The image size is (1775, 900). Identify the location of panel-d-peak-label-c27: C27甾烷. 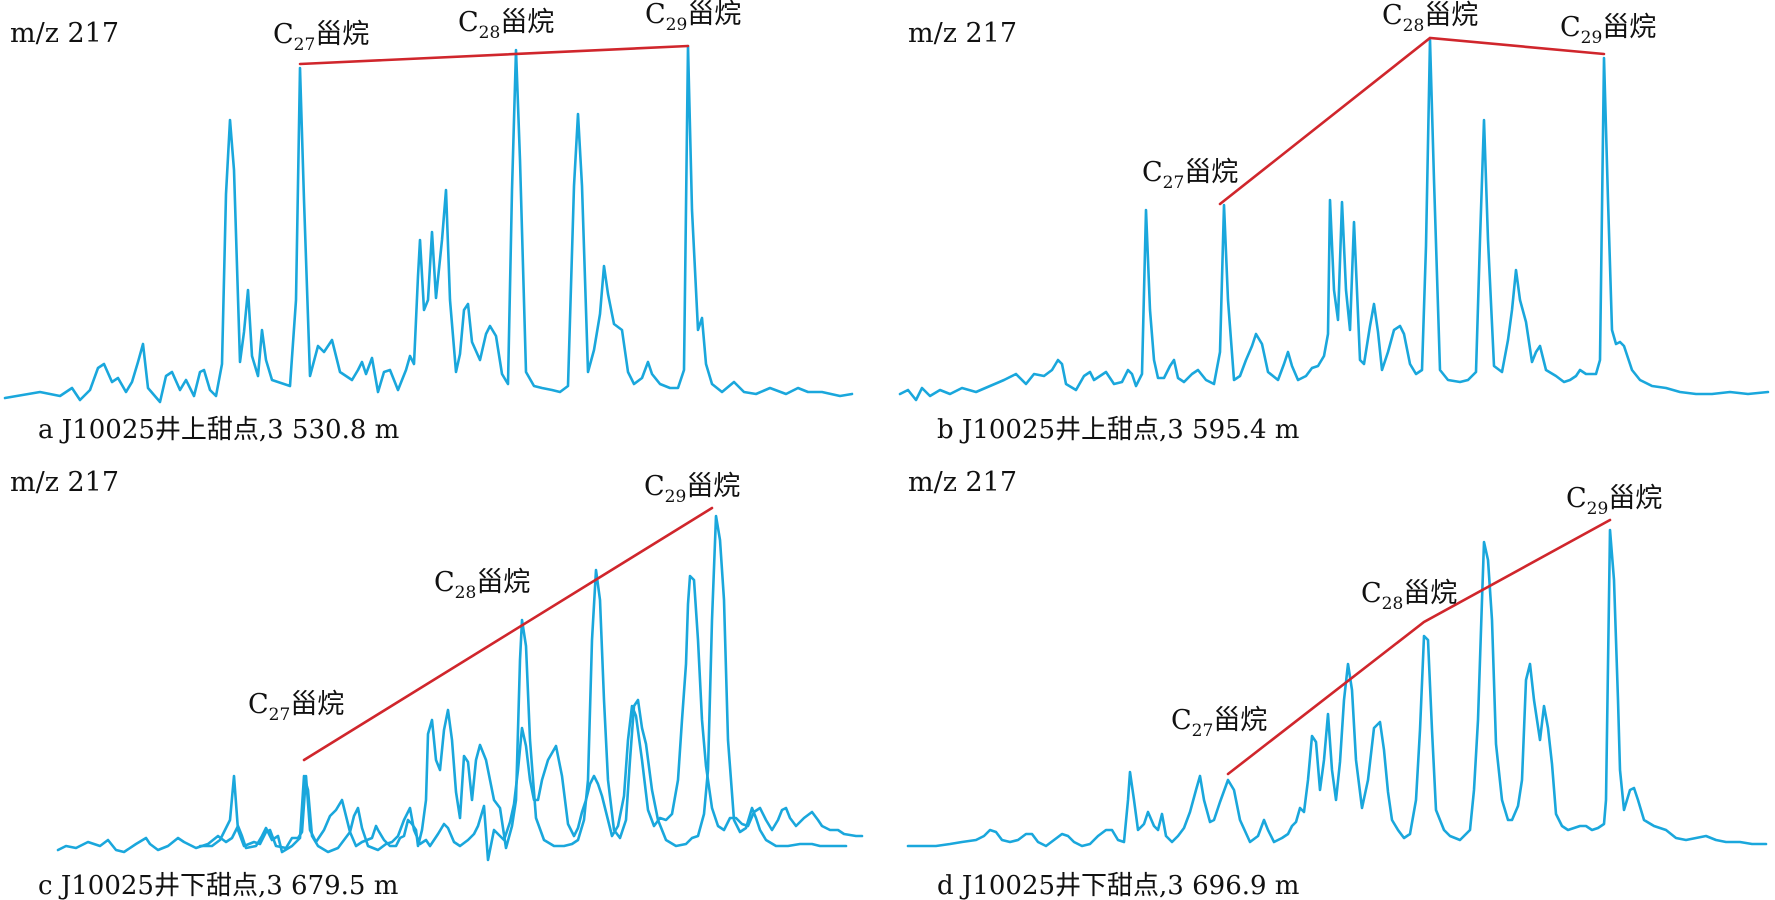
(1219, 723).